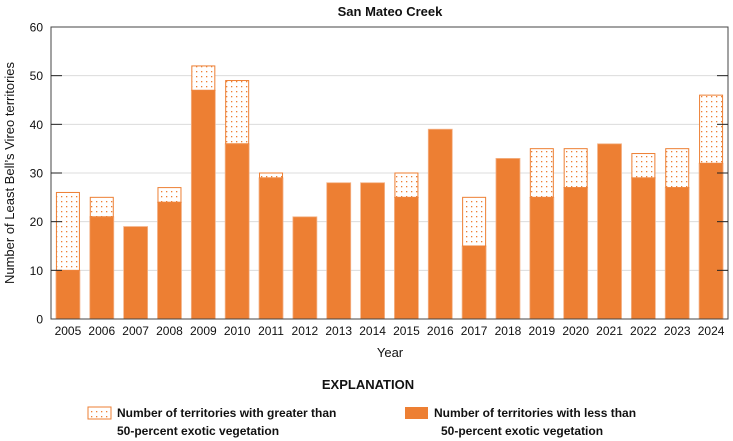  Describe the element at coordinates (37, 125) in the screenshot. I see `y-tick-label: 40` at that location.